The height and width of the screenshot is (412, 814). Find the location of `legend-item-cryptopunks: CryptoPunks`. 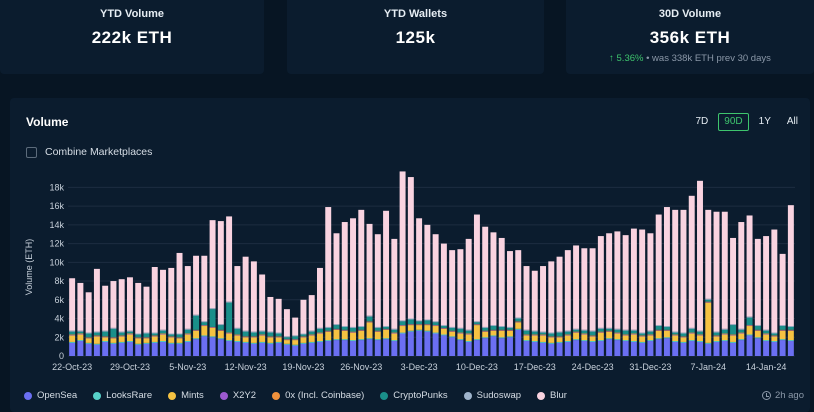

legend-item-cryptopunks: CryptoPunks is located at coordinates (414, 395).